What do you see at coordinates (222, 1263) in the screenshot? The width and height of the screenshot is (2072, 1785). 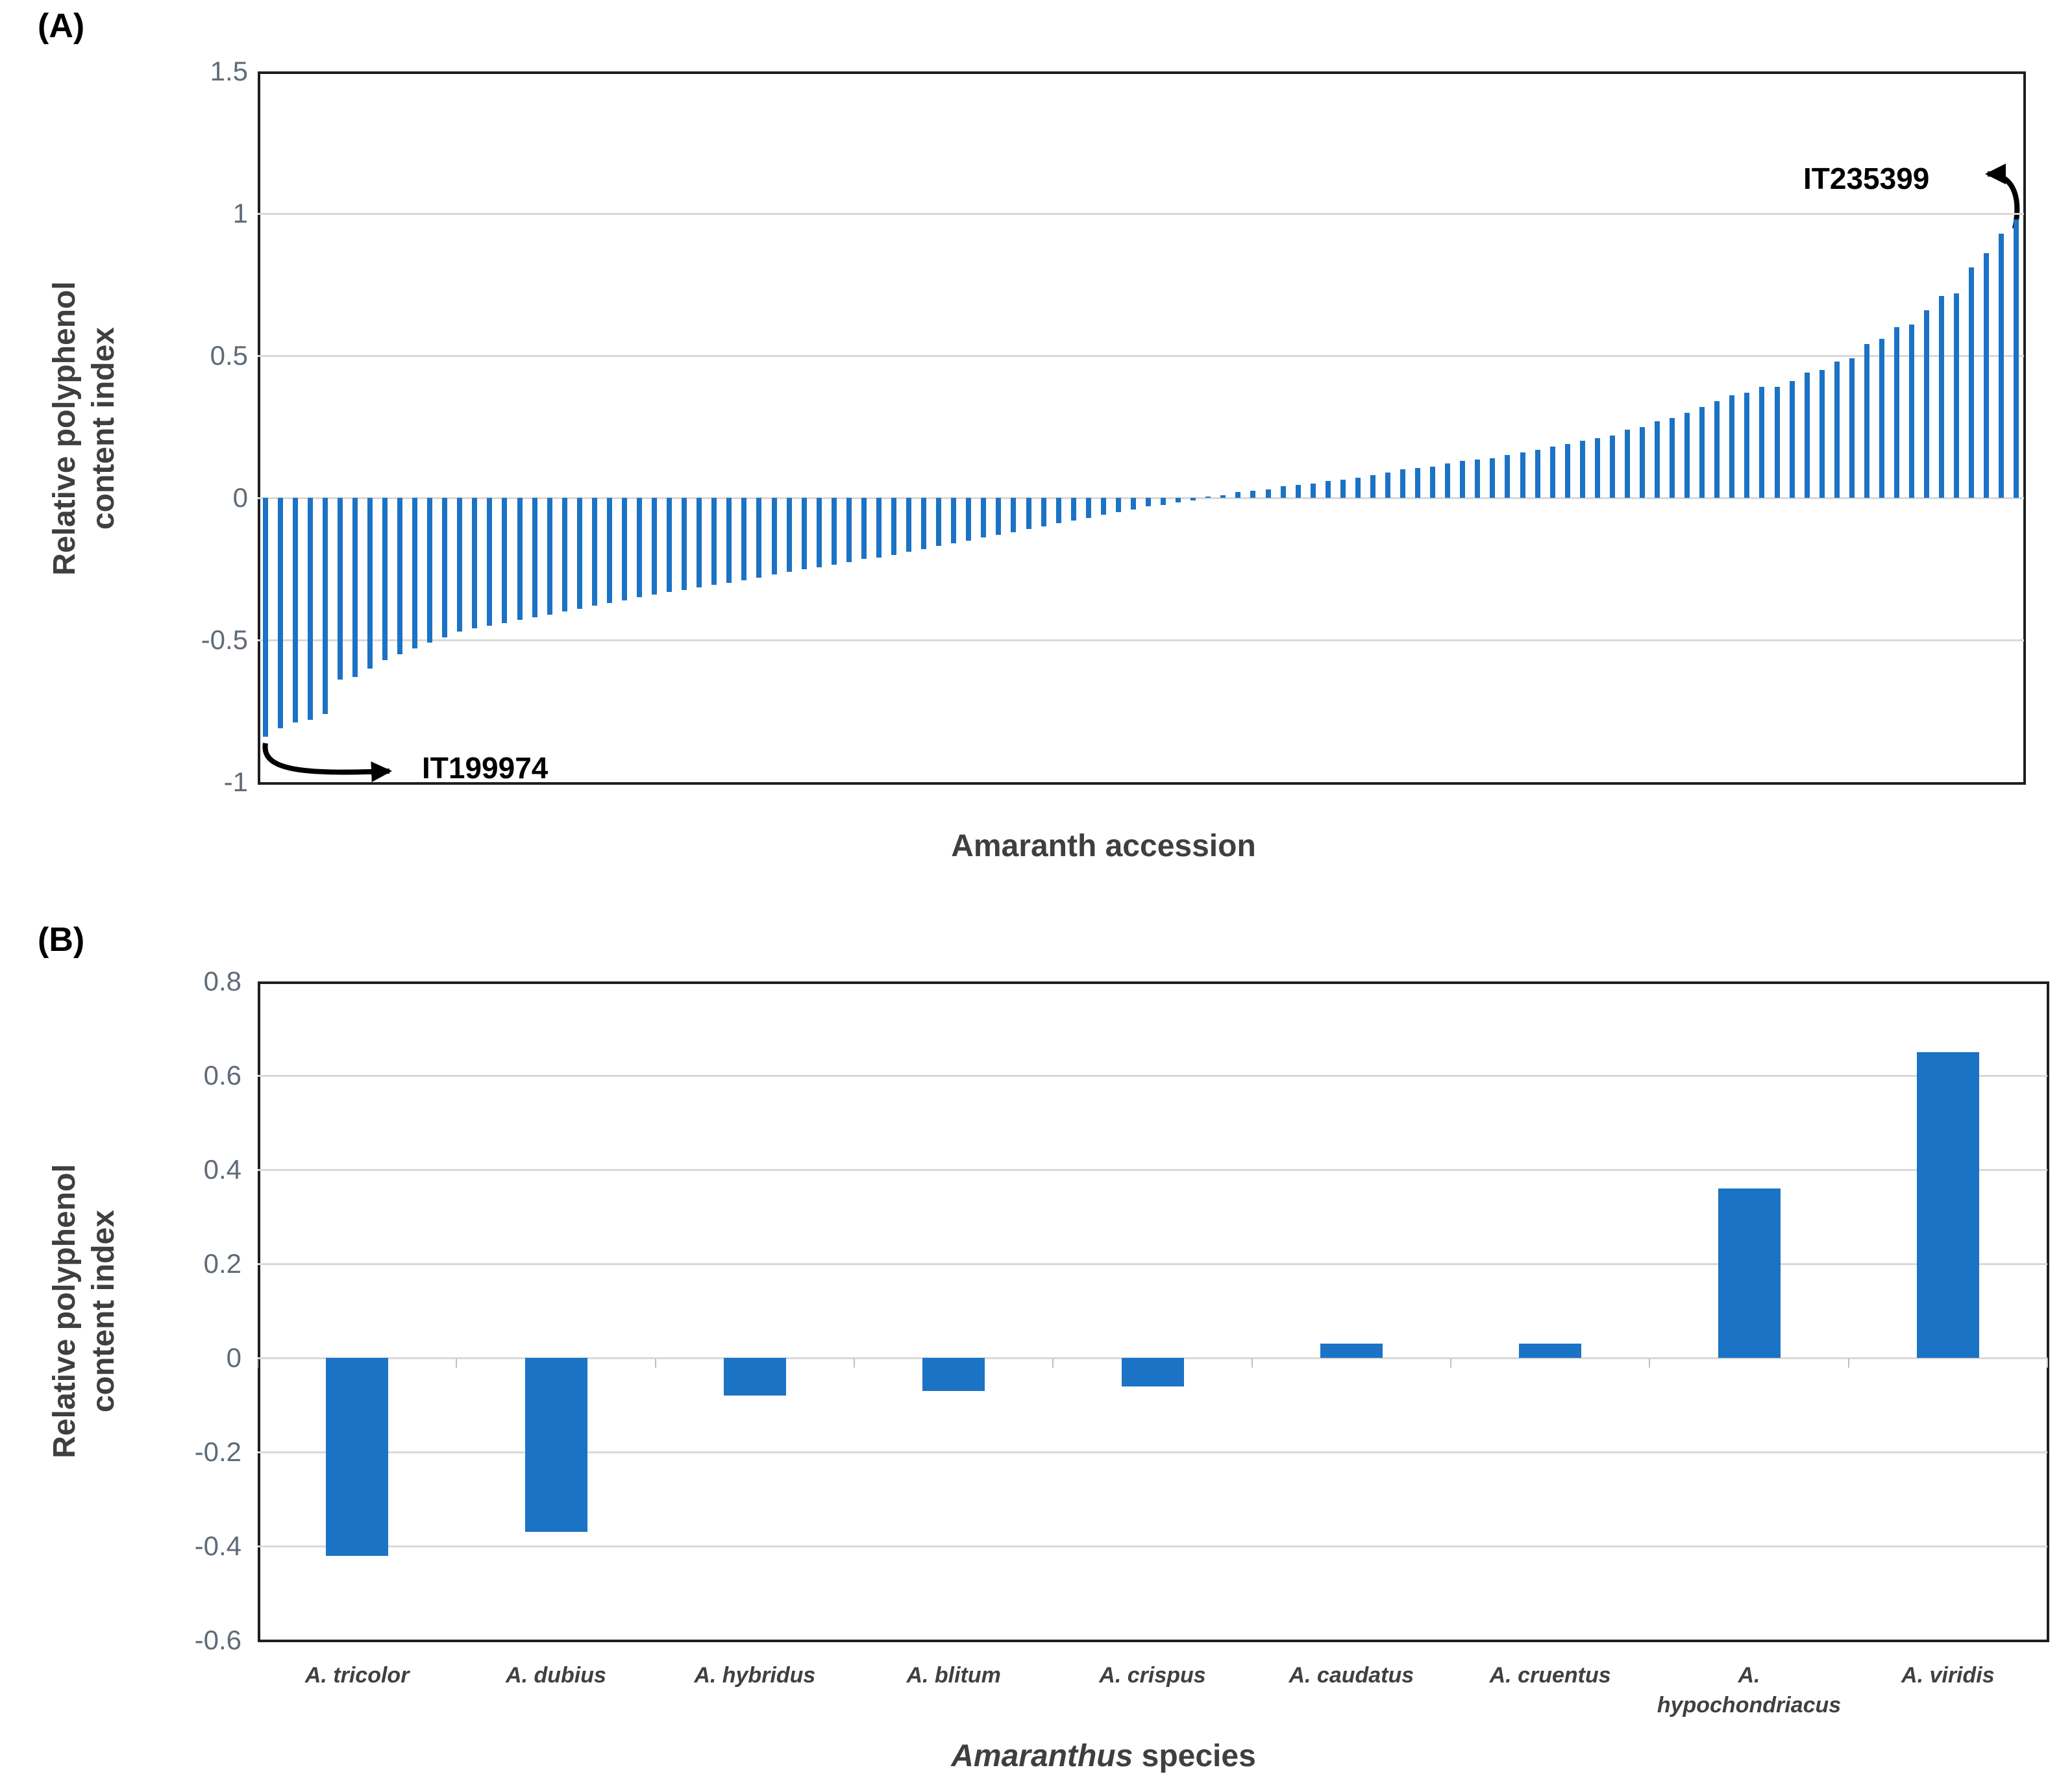 I see `species-y-tick-label: 0.2` at bounding box center [222, 1263].